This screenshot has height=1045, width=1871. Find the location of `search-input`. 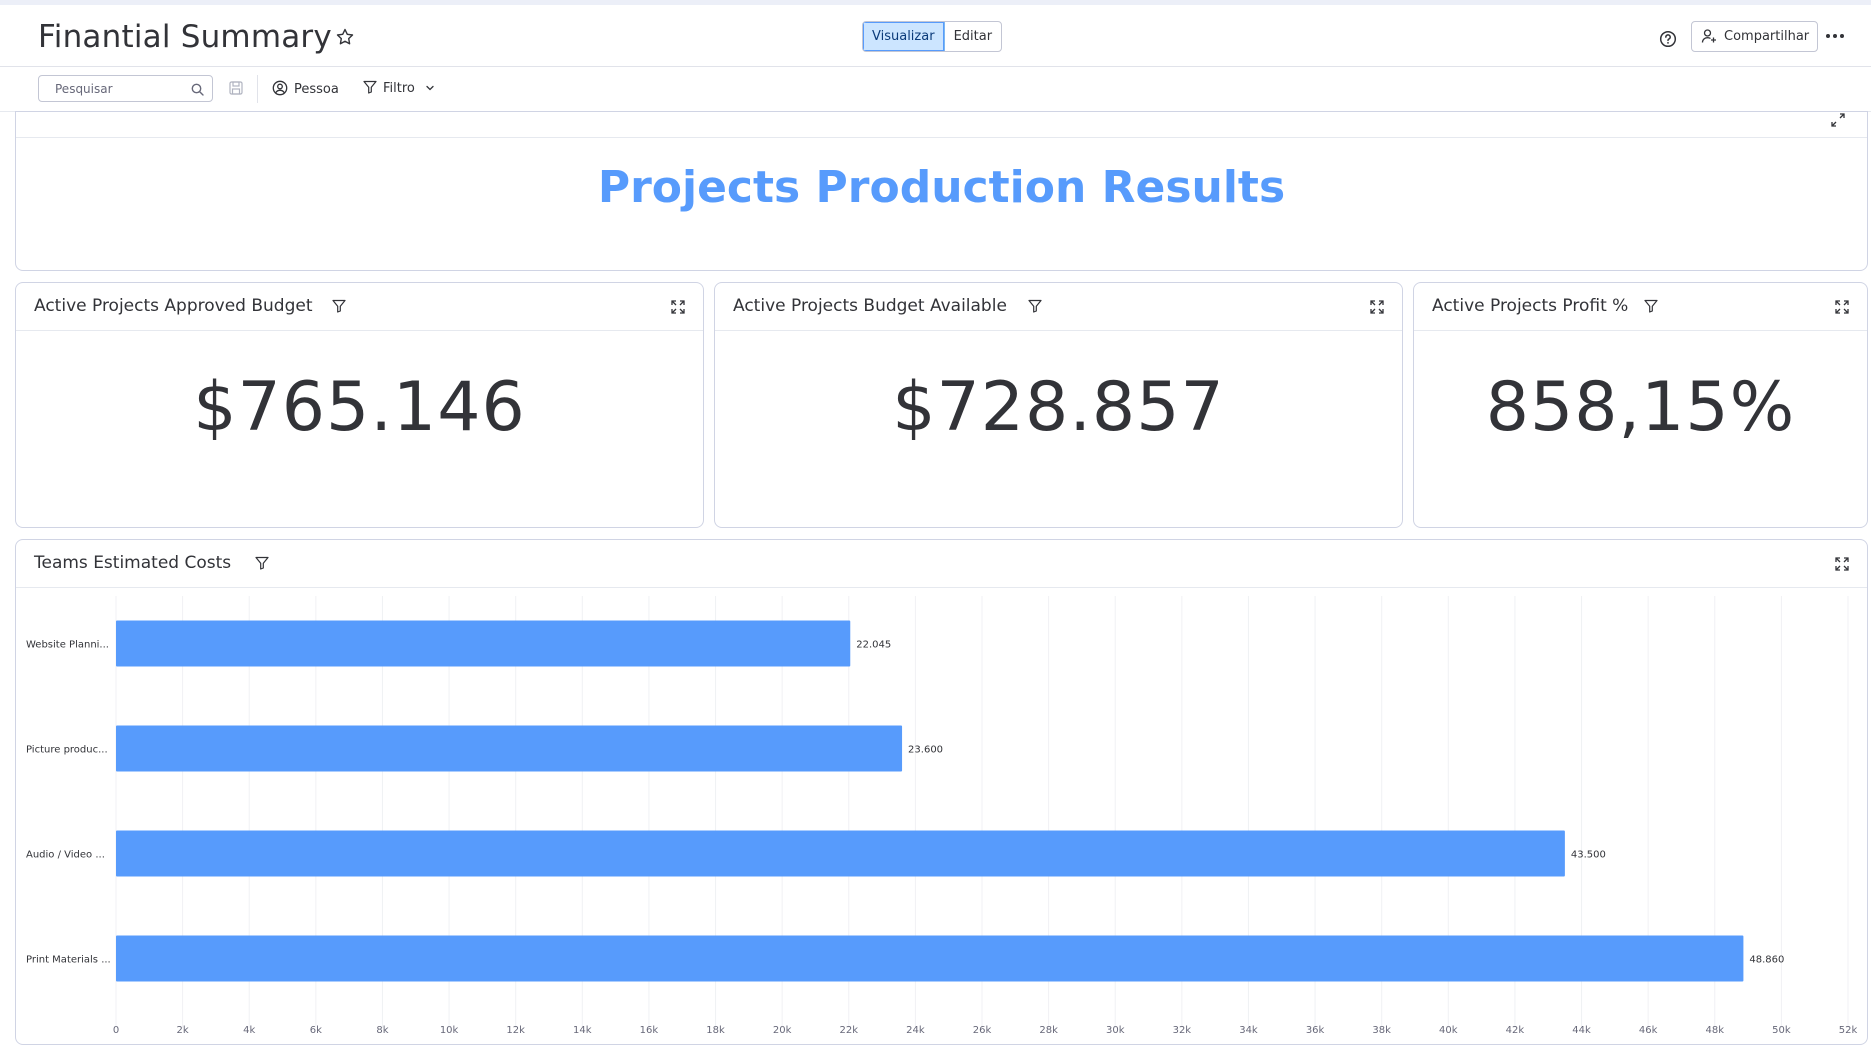

search-input is located at coordinates (120, 89).